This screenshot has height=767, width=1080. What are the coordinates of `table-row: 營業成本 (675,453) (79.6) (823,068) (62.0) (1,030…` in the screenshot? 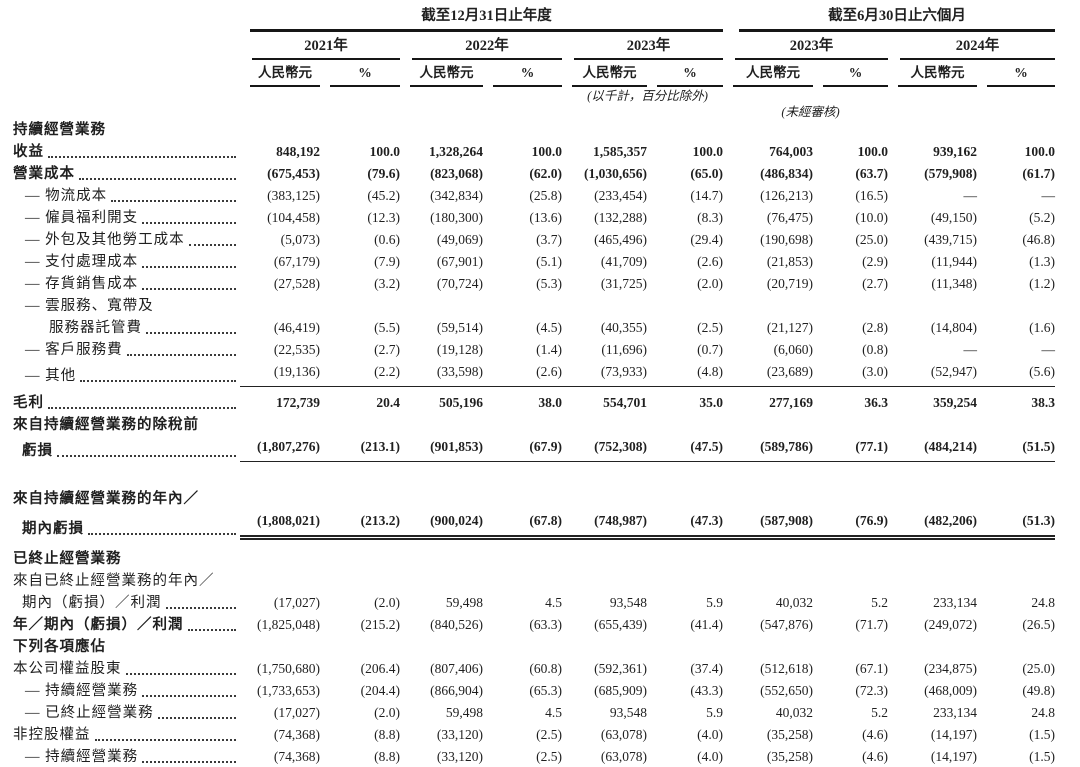 It's located at (534, 174).